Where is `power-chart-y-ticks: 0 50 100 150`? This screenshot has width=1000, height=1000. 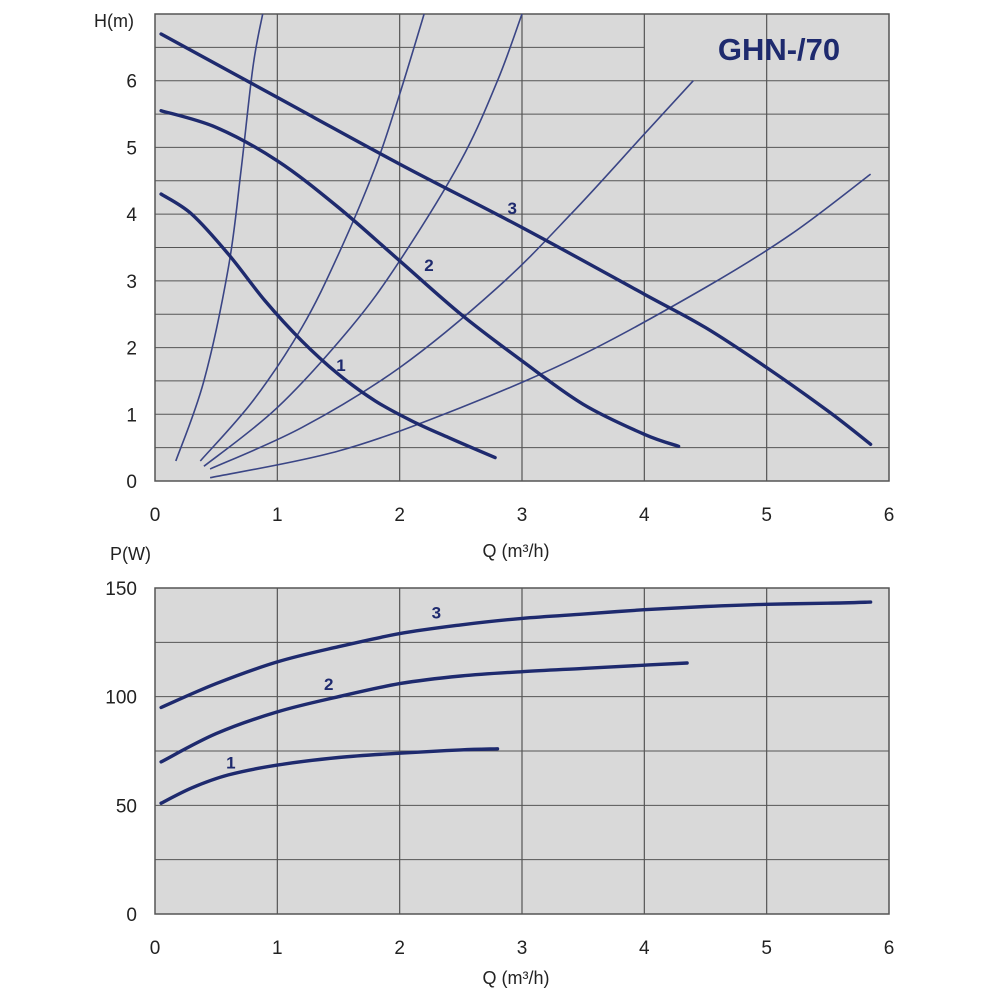
power-chart-y-ticks: 0 50 100 150 is located at coordinates (121, 752).